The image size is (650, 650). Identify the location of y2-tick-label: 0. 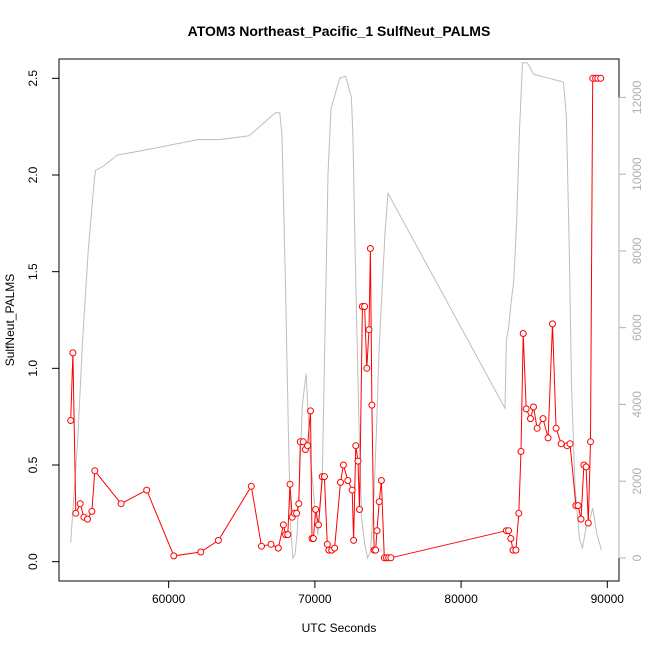
(637, 557).